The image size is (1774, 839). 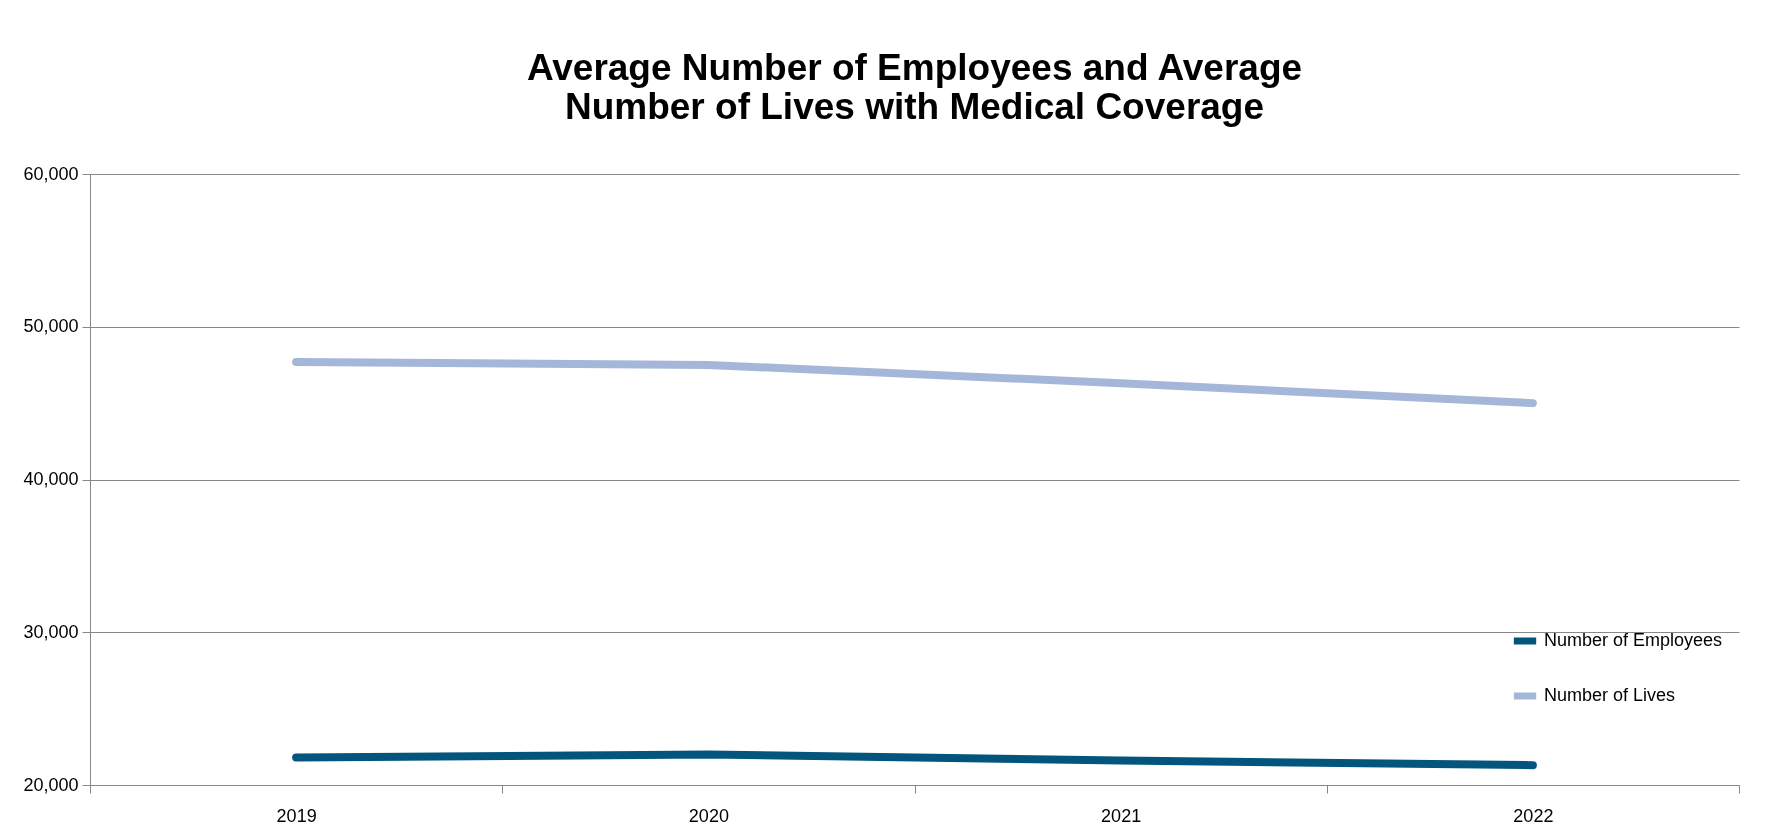 What do you see at coordinates (296, 815) in the screenshot?
I see `x-tick-label: 2019` at bounding box center [296, 815].